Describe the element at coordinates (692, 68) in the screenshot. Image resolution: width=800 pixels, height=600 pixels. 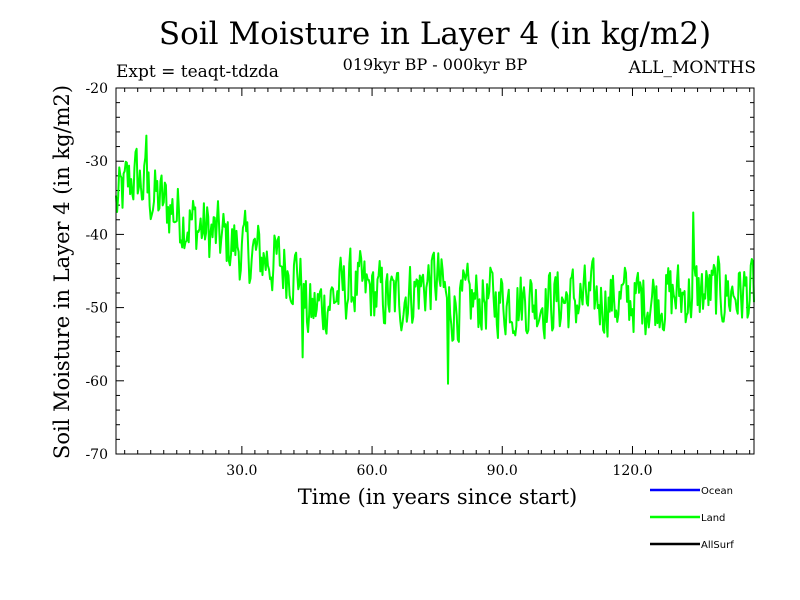
I see `months-label: ALL_MONTHS` at that location.